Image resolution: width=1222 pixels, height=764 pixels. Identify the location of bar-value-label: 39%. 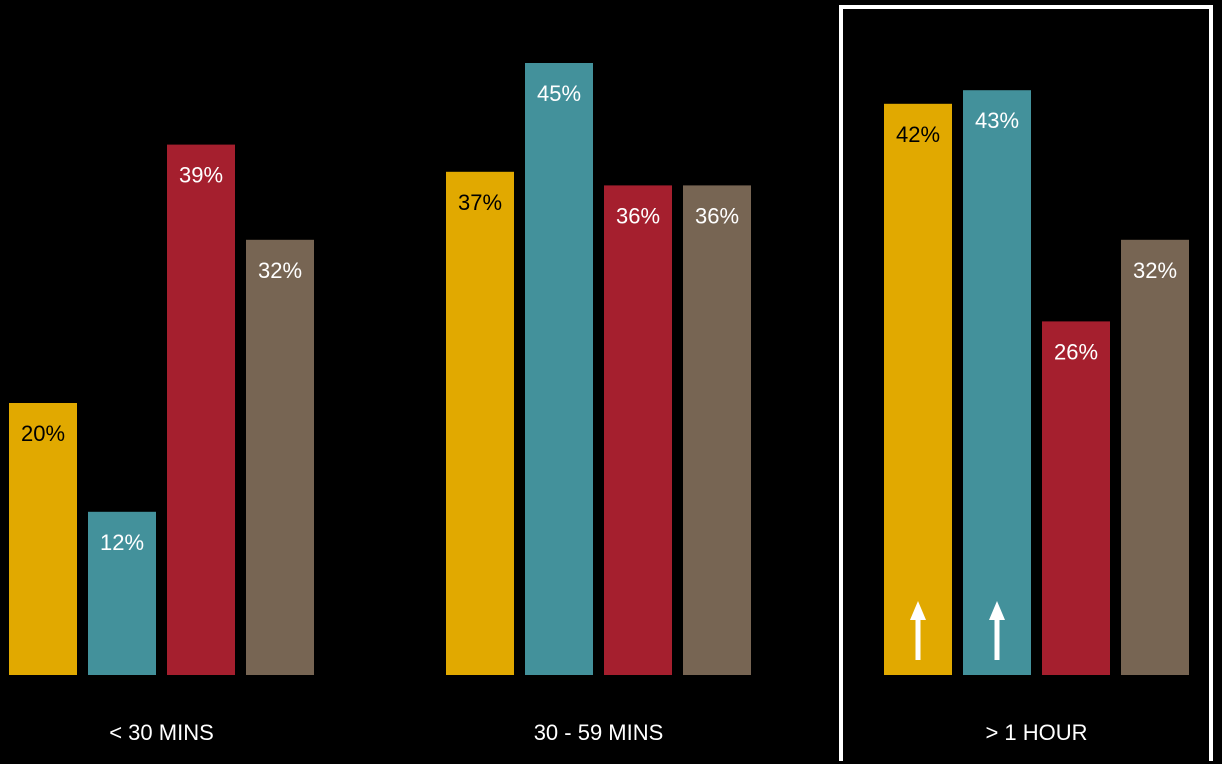
(201, 175).